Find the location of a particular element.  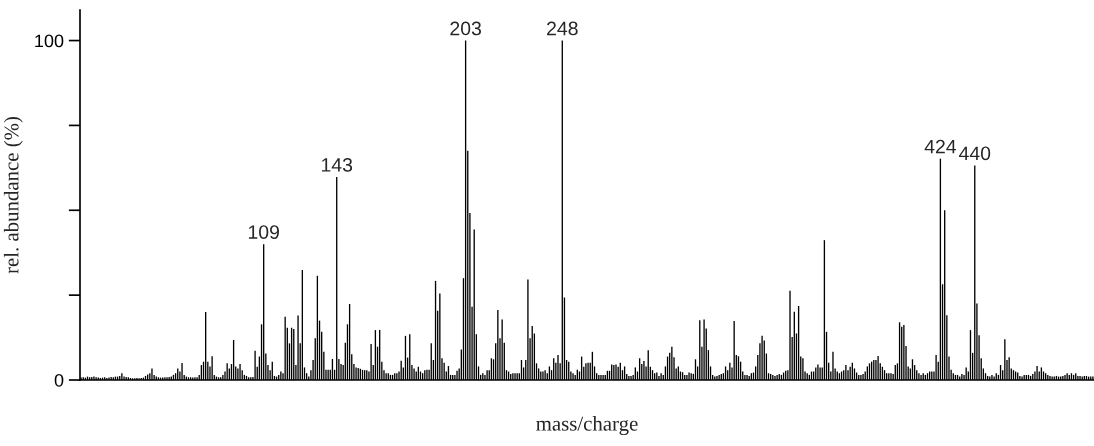

annotation: 248 is located at coordinates (562, 28).